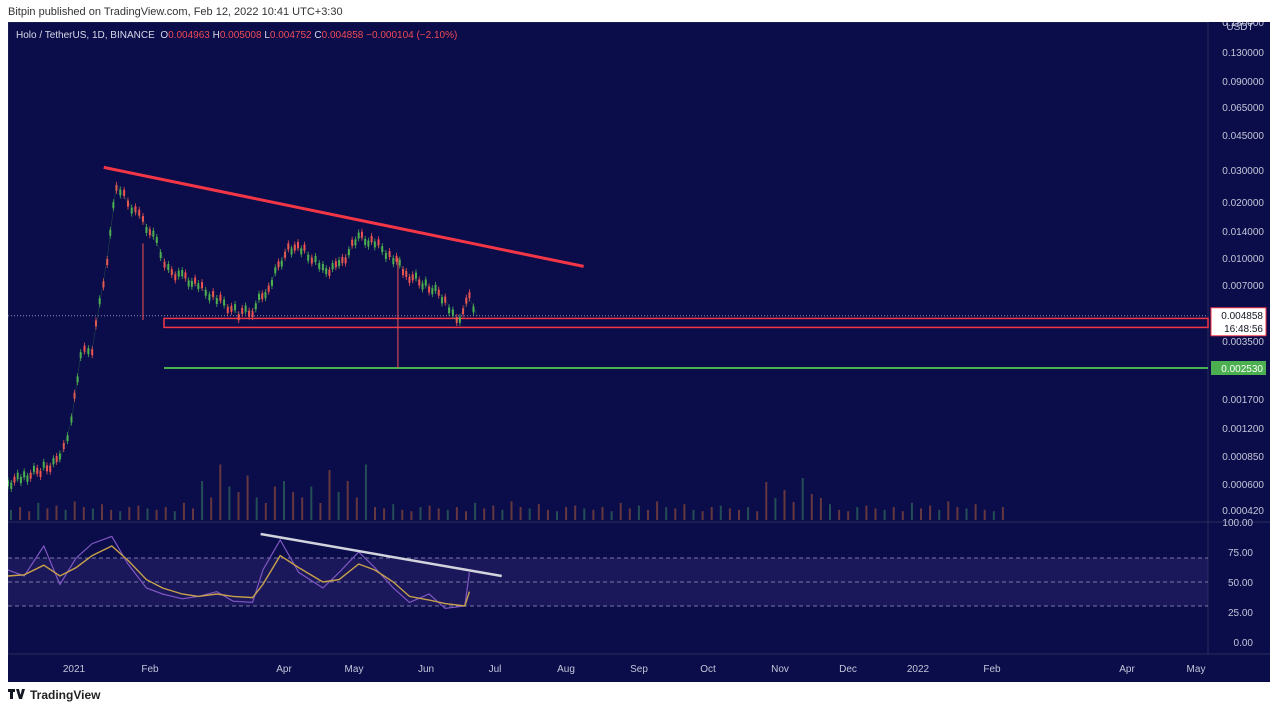 This screenshot has height=711, width=1280. I want to click on price-tick-label: 0.003500, so click(1243, 342).